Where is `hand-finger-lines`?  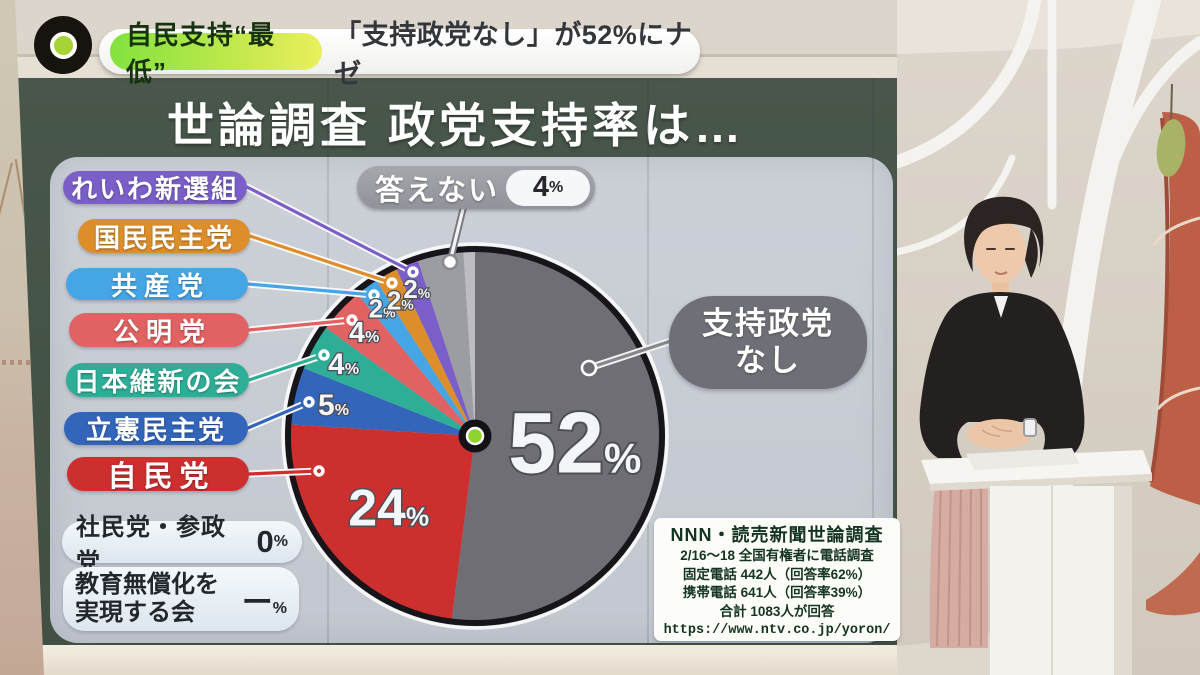 hand-finger-lines is located at coordinates (997, 431).